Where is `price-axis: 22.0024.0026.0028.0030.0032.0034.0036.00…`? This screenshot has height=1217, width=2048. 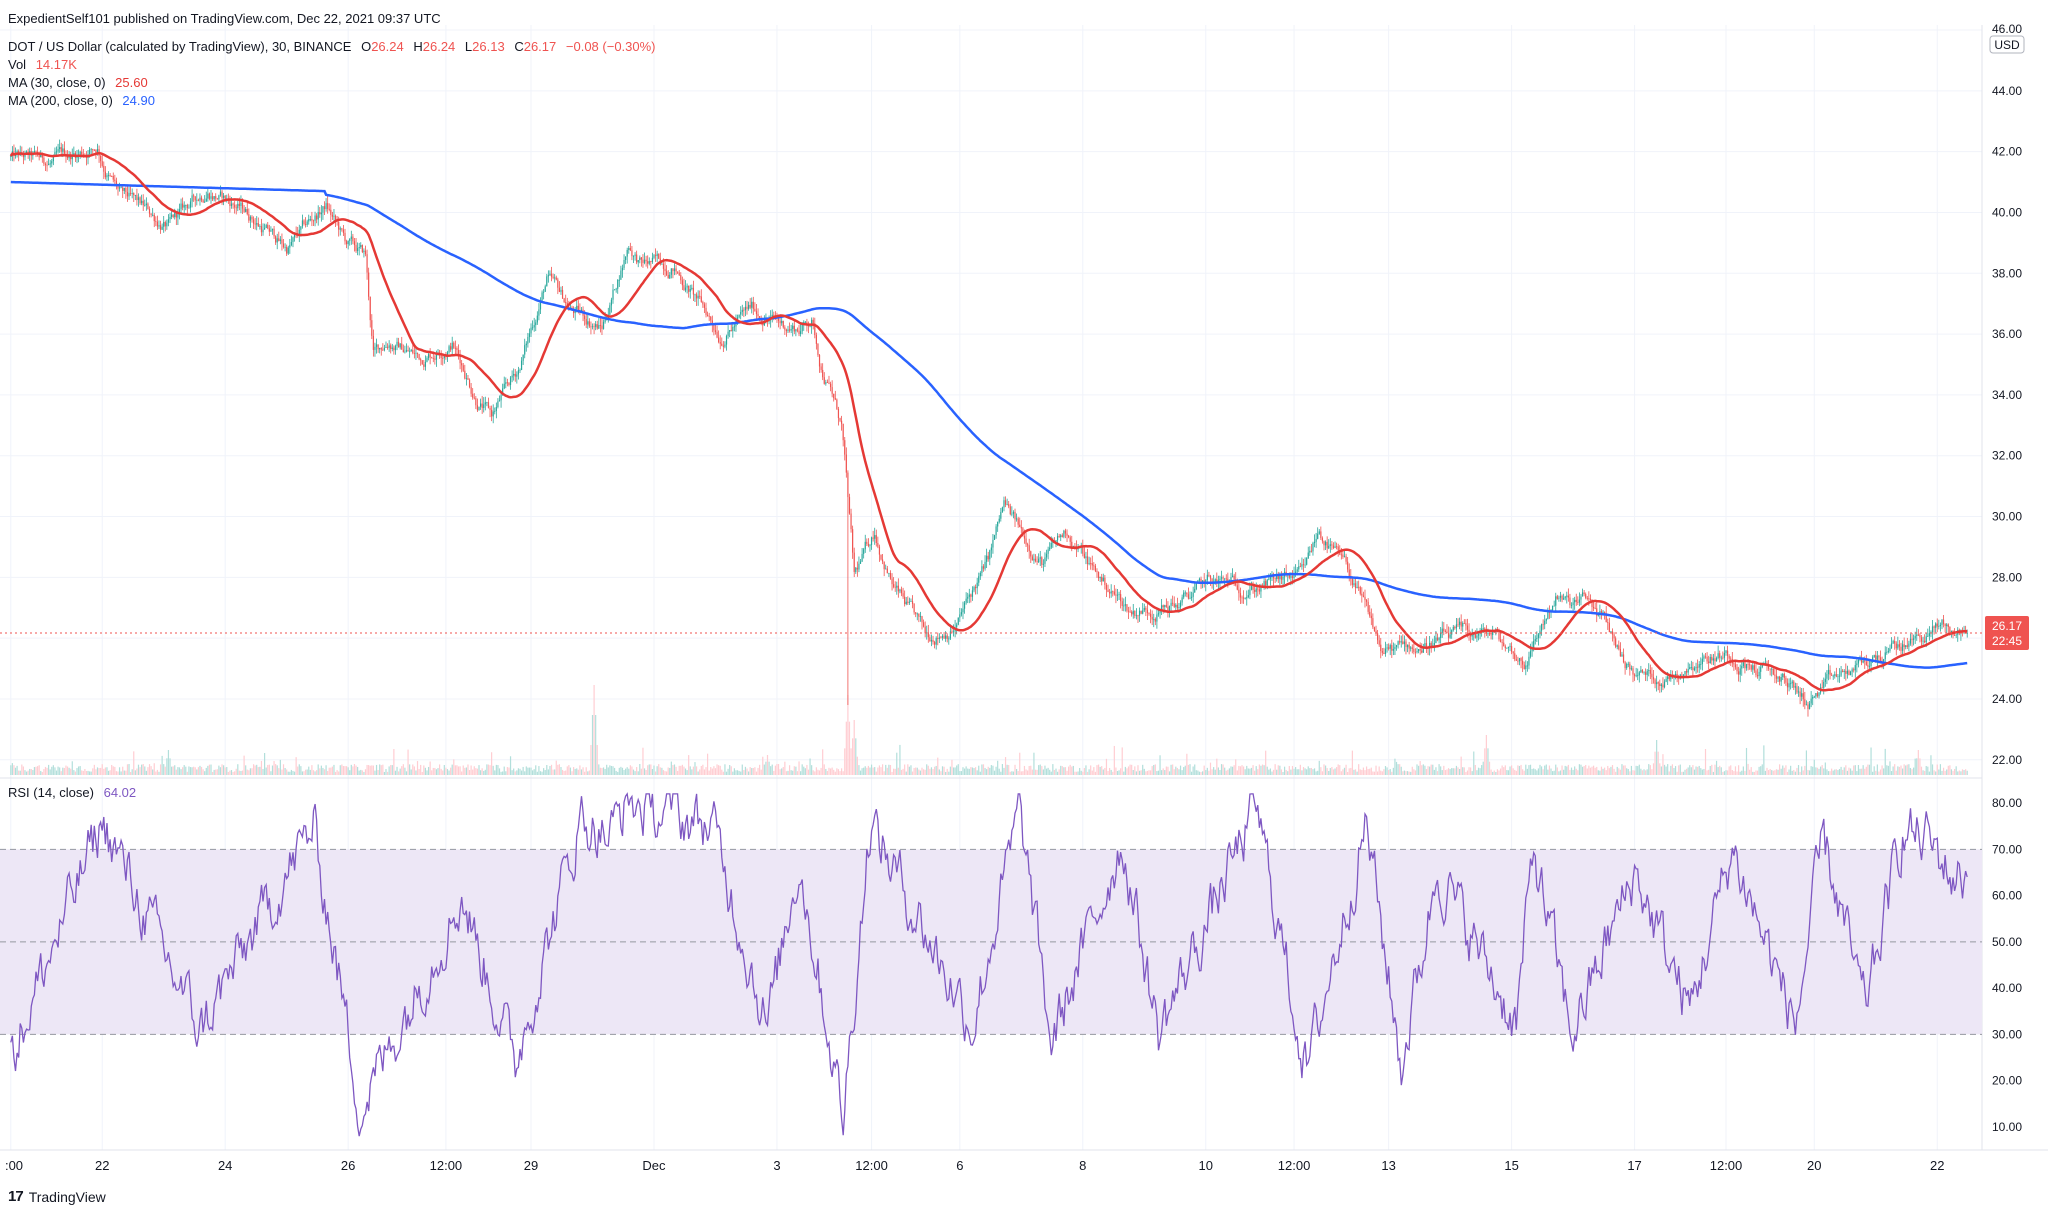
price-axis: 22.0024.0026.0028.0030.0032.0034.0036.00… is located at coordinates (2007, 394).